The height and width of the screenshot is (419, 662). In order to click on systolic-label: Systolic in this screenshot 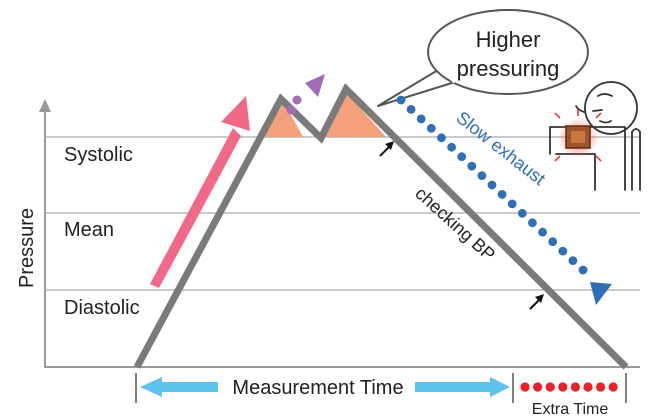, I will do `click(98, 155)`.